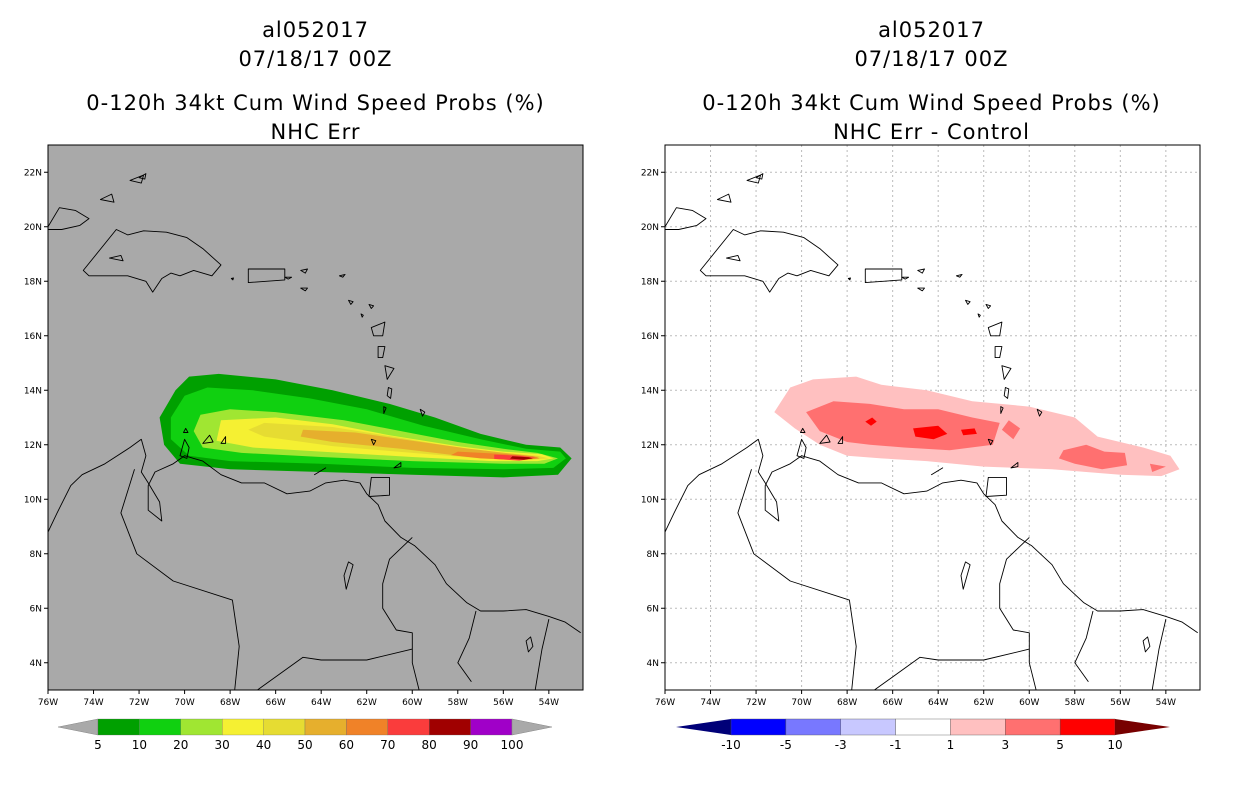 The width and height of the screenshot is (1236, 800). What do you see at coordinates (938, 703) in the screenshot?
I see `x-tick-label: 64W` at bounding box center [938, 703].